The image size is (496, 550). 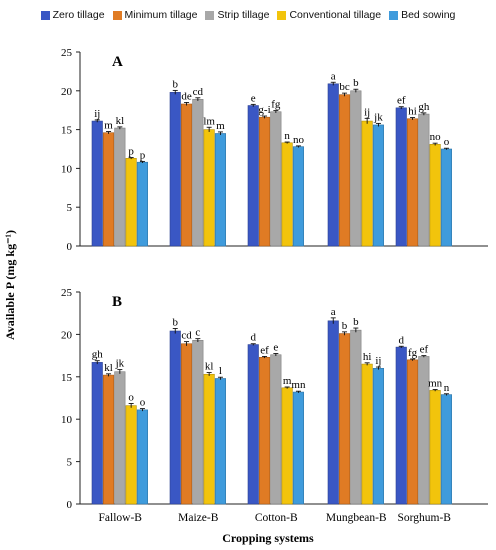 What do you see at coordinates (209, 121) in the screenshot?
I see `data-label: lm` at bounding box center [209, 121].